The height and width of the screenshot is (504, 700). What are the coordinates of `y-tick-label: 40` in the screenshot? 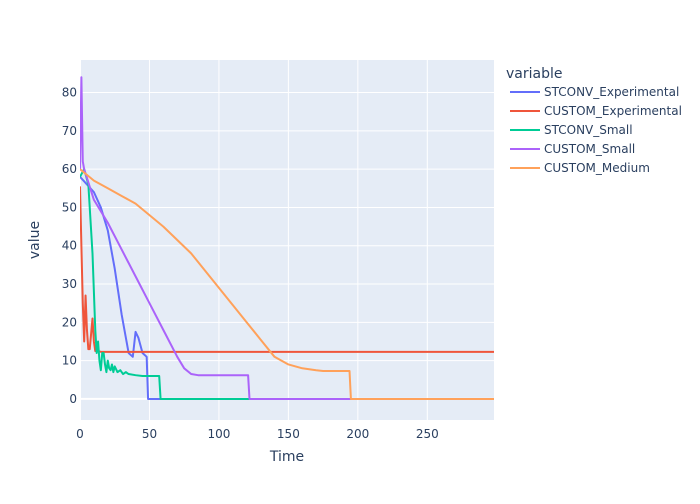 It's located at (69, 246).